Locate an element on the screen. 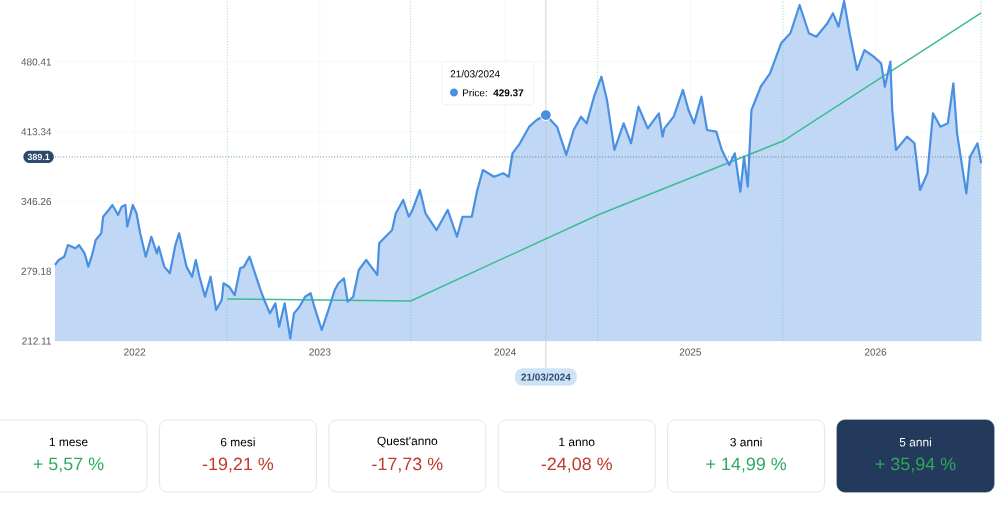 The height and width of the screenshot is (505, 1005). category-label: Quest'anno is located at coordinates (407, 442).